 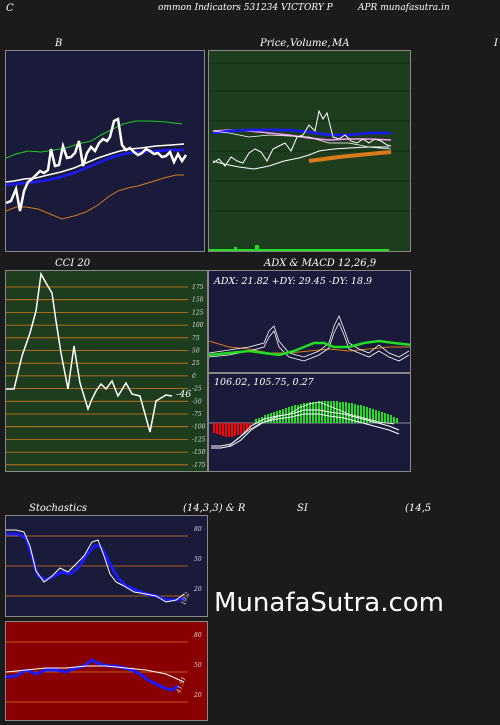 I want to click on bollinger-chart, so click(x=97, y=168).